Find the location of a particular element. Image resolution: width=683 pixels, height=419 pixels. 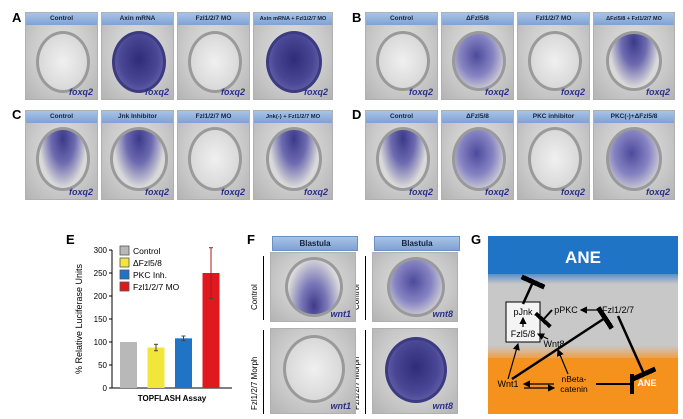

y-tick-label: 200 is located at coordinates (101, 296).